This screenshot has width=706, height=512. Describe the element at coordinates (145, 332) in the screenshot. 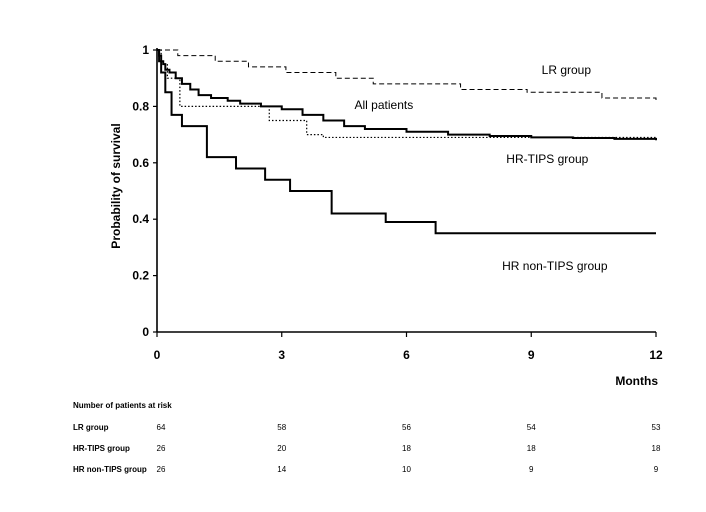

I see `y-tick-label: 0` at that location.